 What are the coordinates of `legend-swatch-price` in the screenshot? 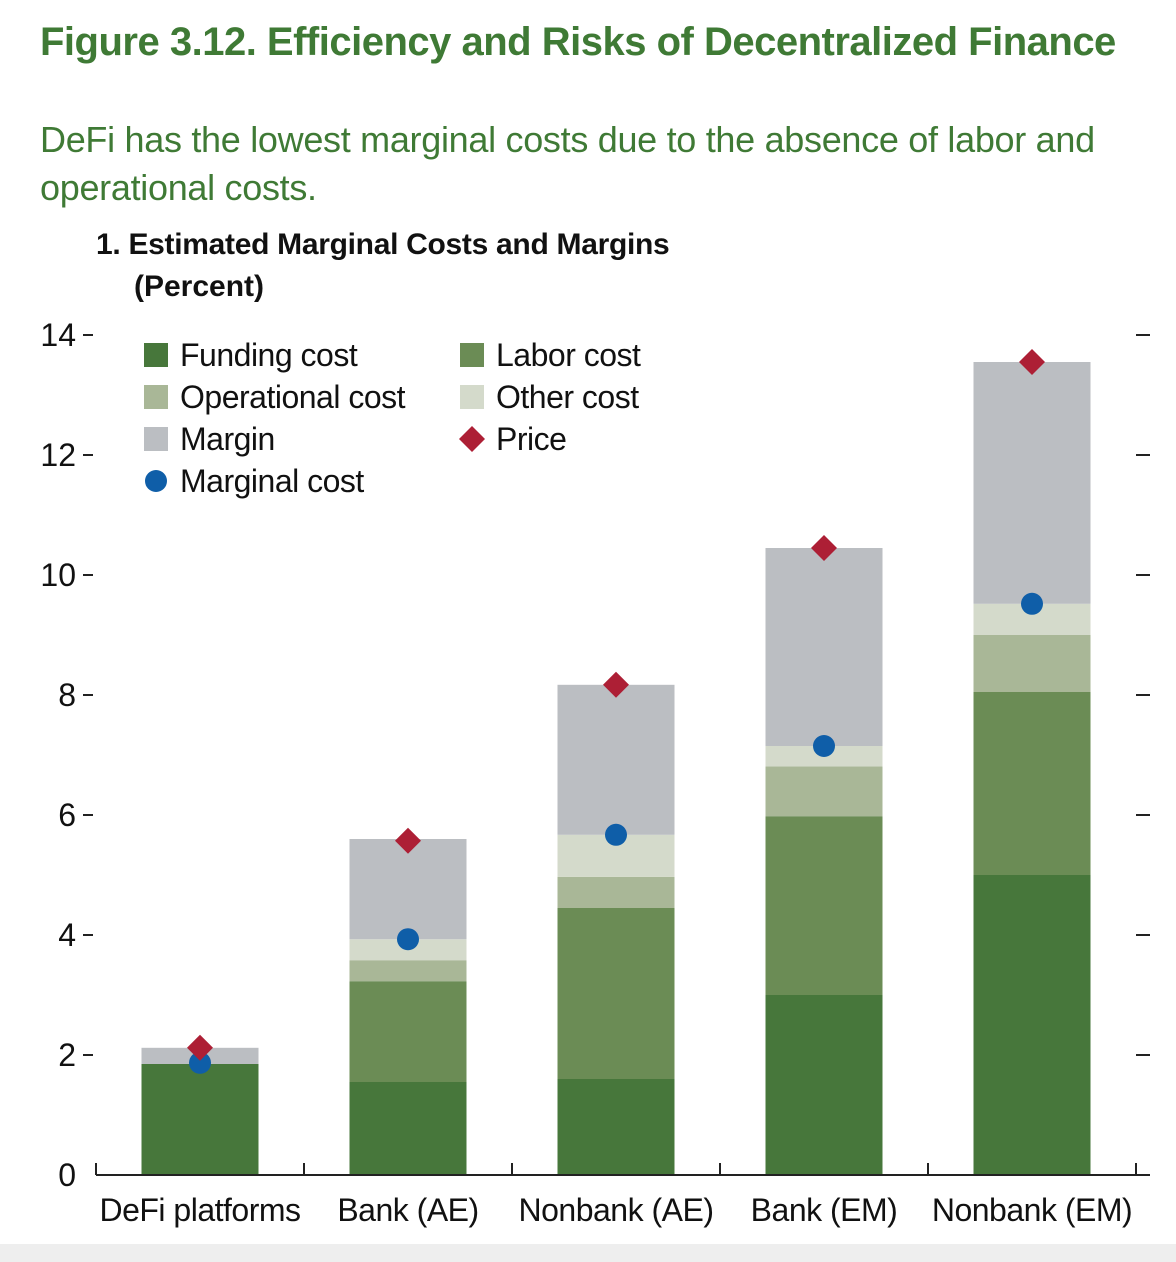 It's located at (472, 439).